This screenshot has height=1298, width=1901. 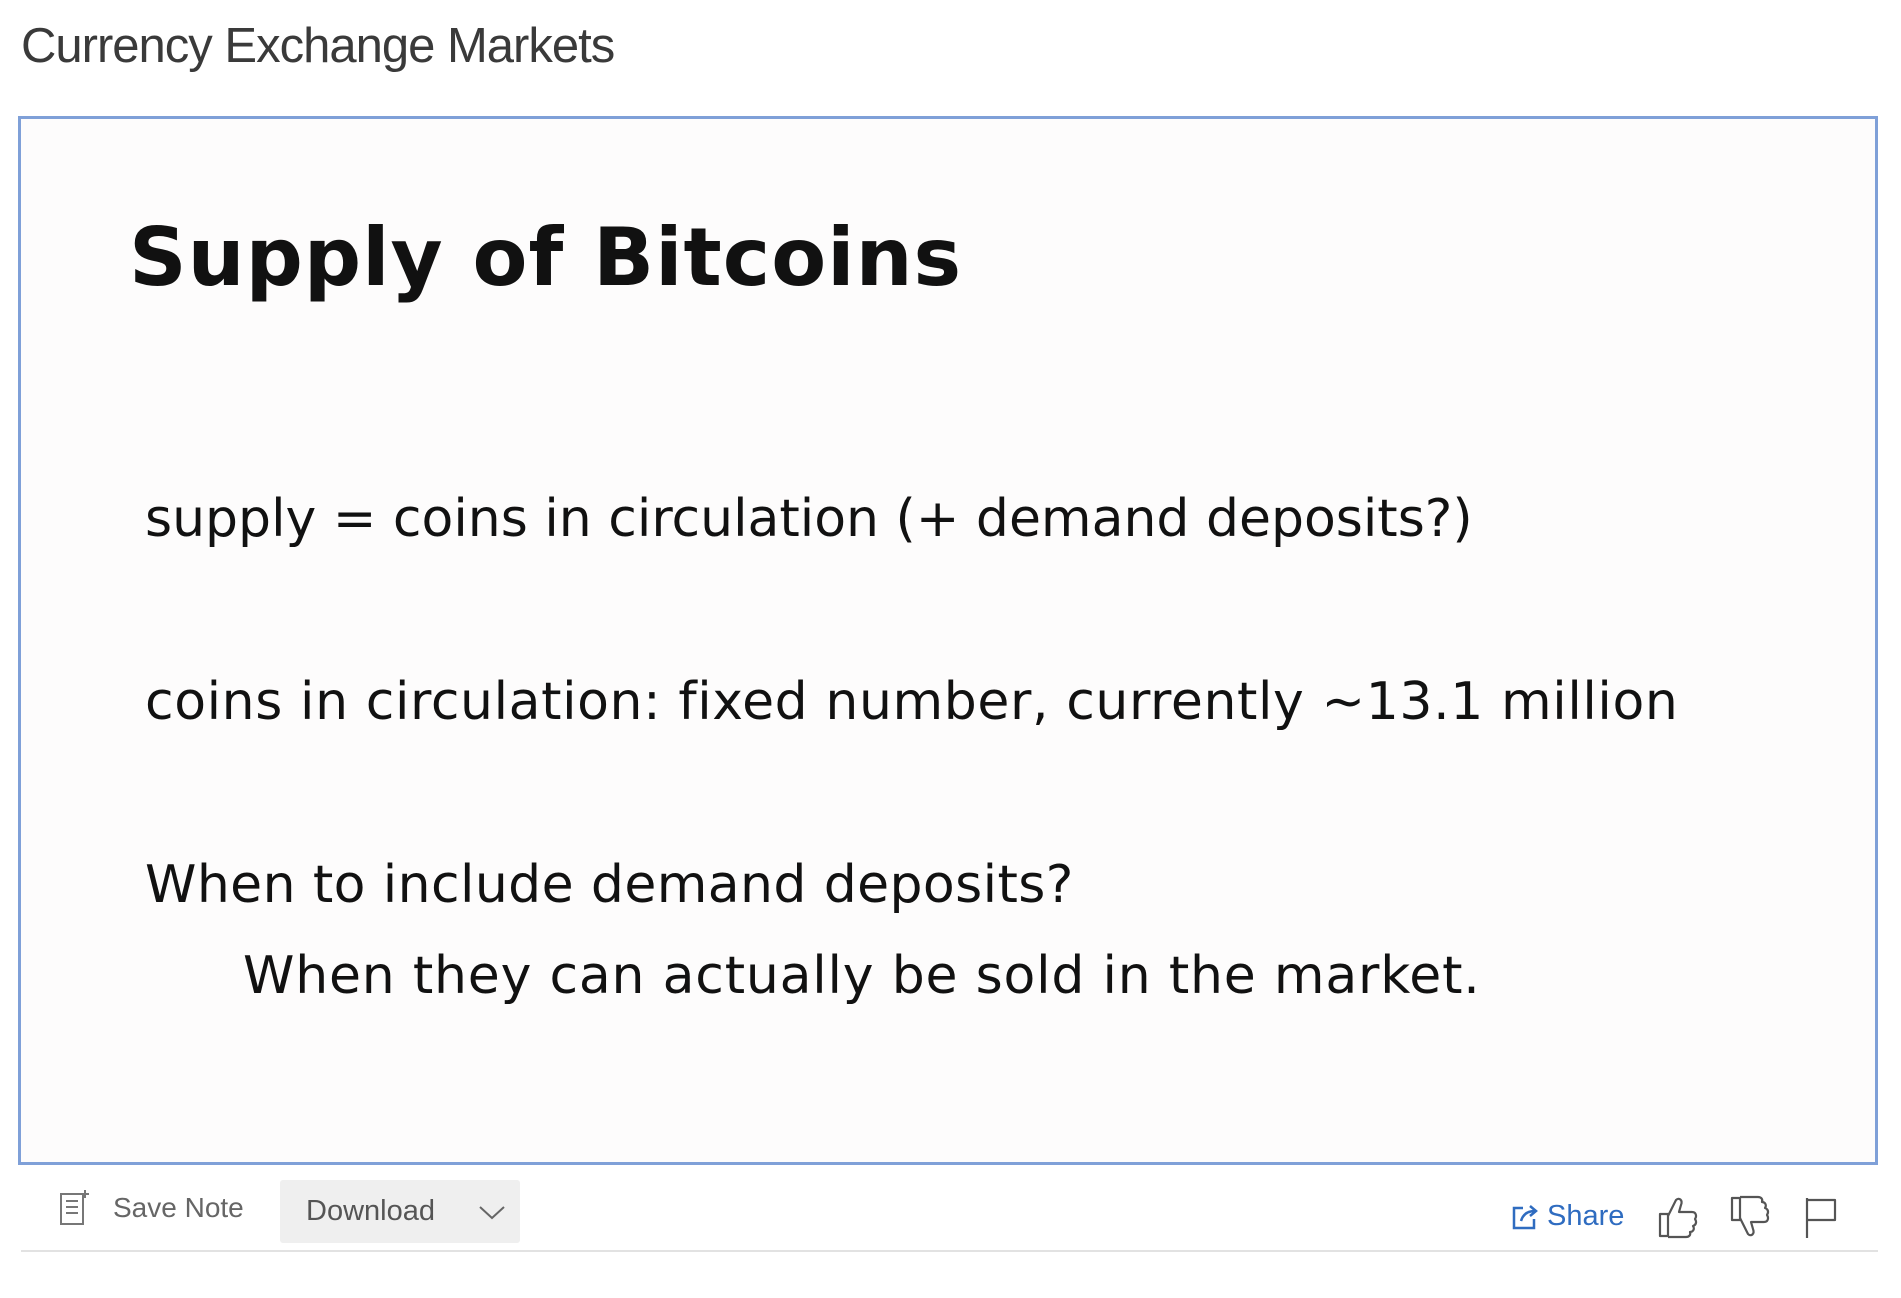 I want to click on download-dropdown: Download, so click(x=400, y=1211).